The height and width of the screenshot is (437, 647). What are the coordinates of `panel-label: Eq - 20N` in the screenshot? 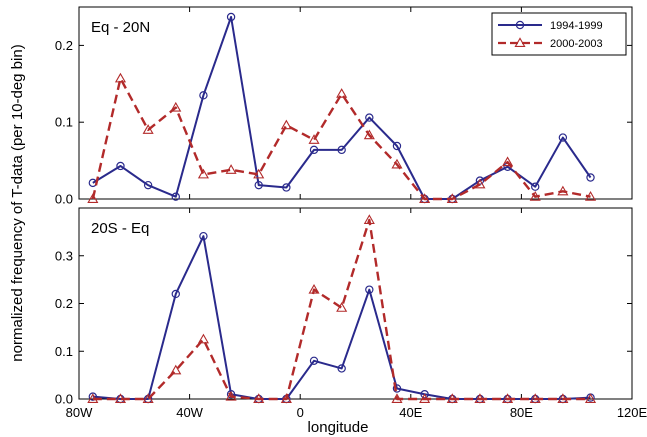 It's located at (120, 27).